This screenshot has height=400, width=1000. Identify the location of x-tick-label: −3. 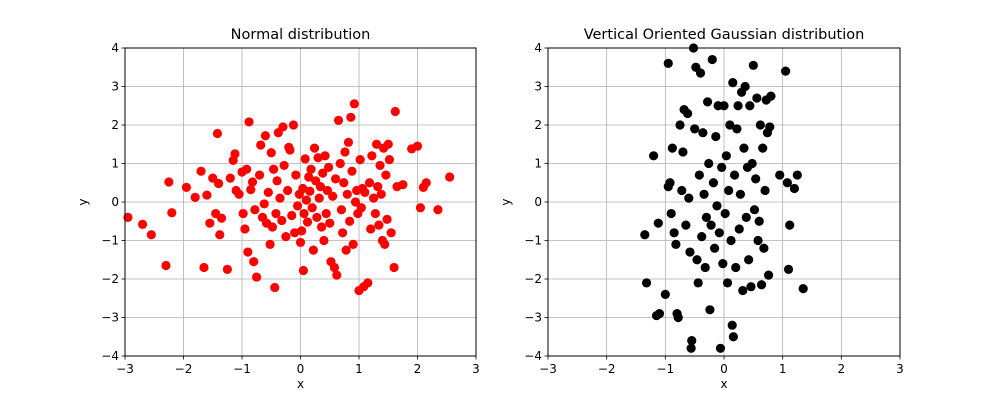
(548, 369).